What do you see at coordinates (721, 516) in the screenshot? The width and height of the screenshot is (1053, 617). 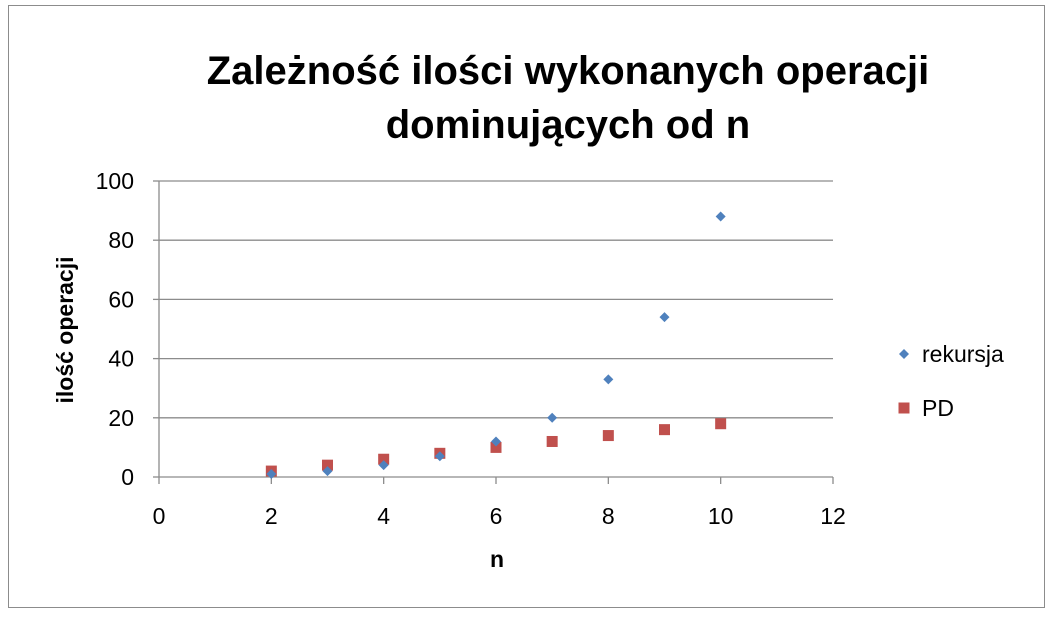 I see `x-tick-label: 10` at bounding box center [721, 516].